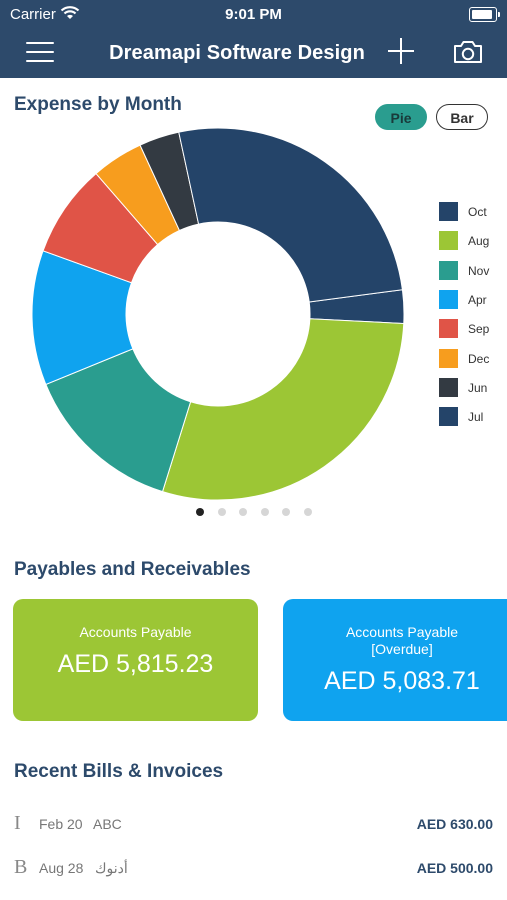 The width and height of the screenshot is (507, 900). What do you see at coordinates (253, 867) in the screenshot?
I see `list-item: B Aug 28 أدنوك AED 500.00` at bounding box center [253, 867].